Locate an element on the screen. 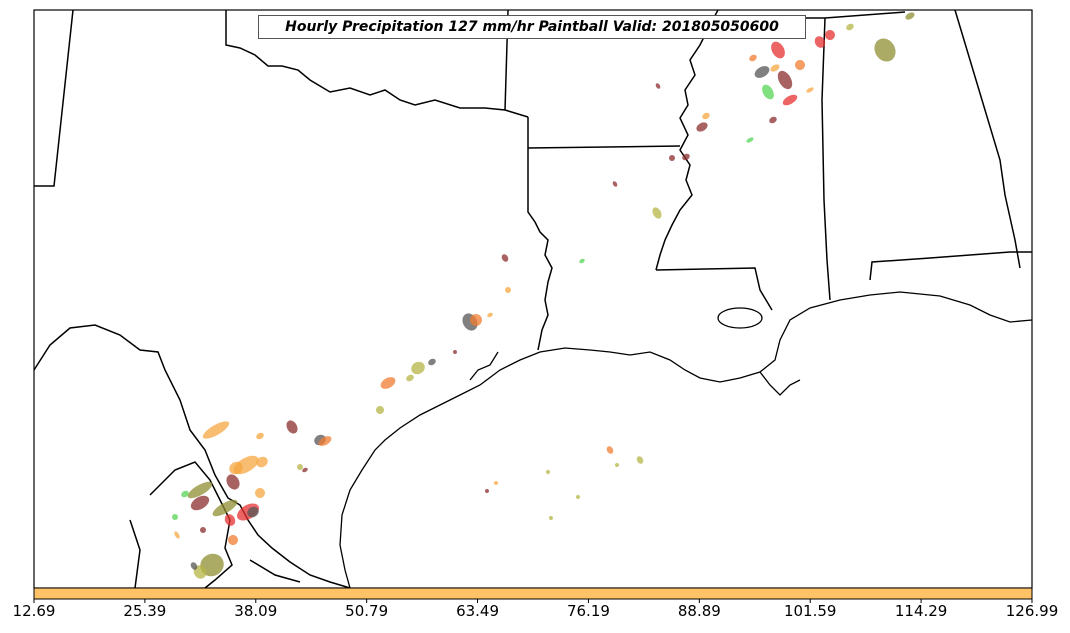 Image resolution: width=1070 pixels, height=633 pixels. nm-boundary is located at coordinates (54, 98).